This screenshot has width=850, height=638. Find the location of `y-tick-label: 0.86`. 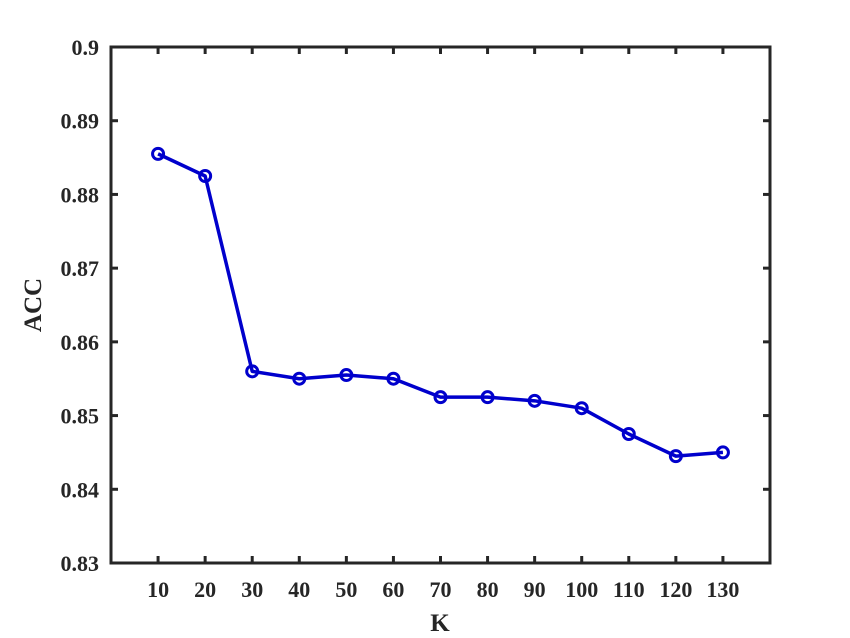

y-tick-label: 0.86 is located at coordinates (80, 342).